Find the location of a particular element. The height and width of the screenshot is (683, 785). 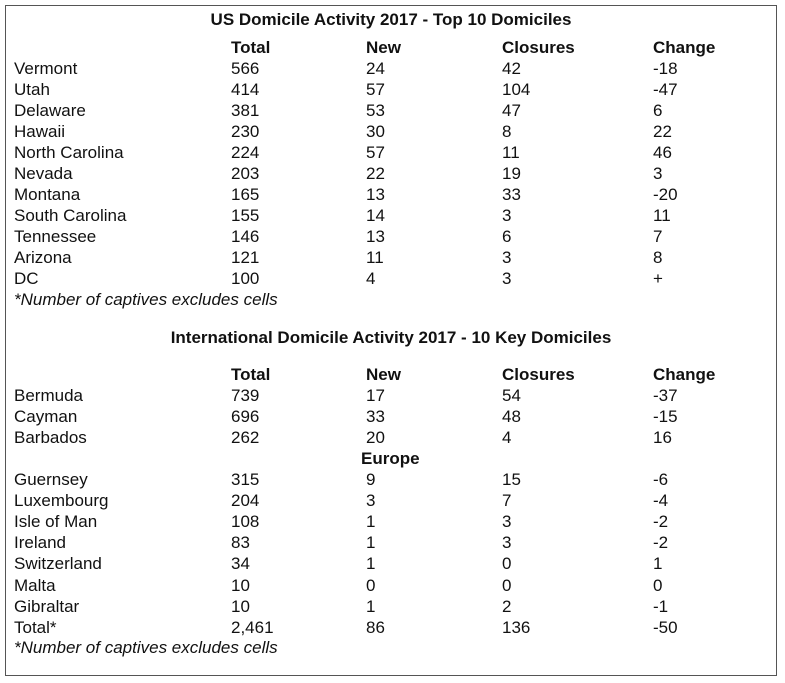

cell-closures: 15 is located at coordinates (511, 479).